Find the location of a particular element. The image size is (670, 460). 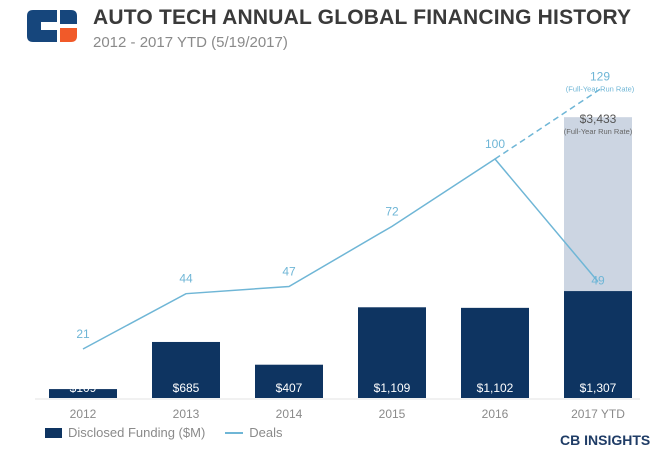

cb-insights-wordmark: CB INSIGHTS is located at coordinates (605, 440).